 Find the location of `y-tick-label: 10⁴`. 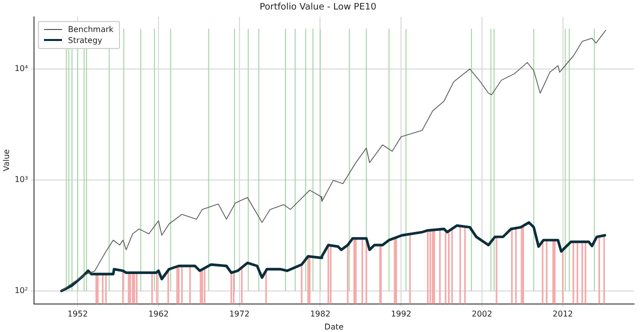

y-tick-label: 10⁴ is located at coordinates (21, 69).